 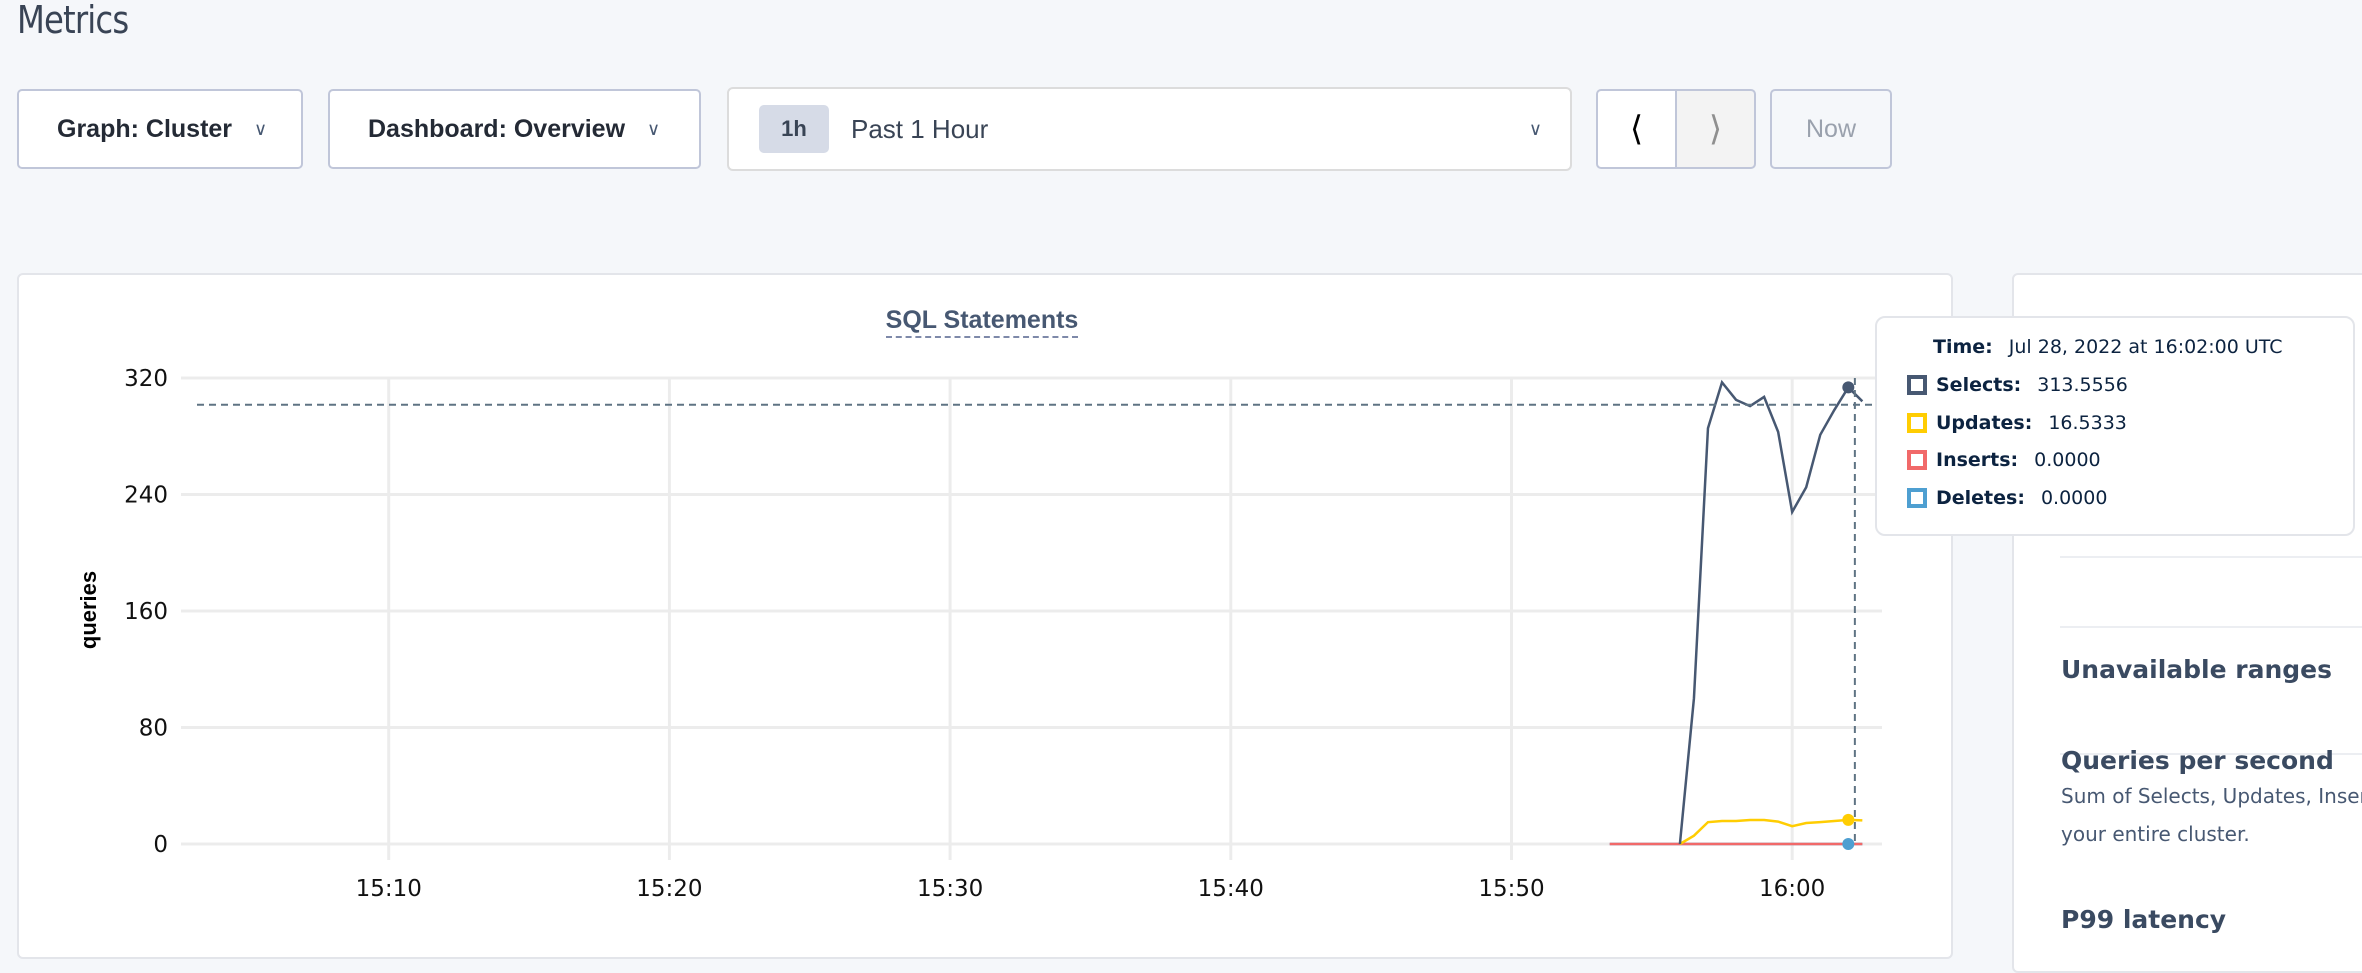 I want to click on x-tick-label: 16:00, so click(x=1792, y=889).